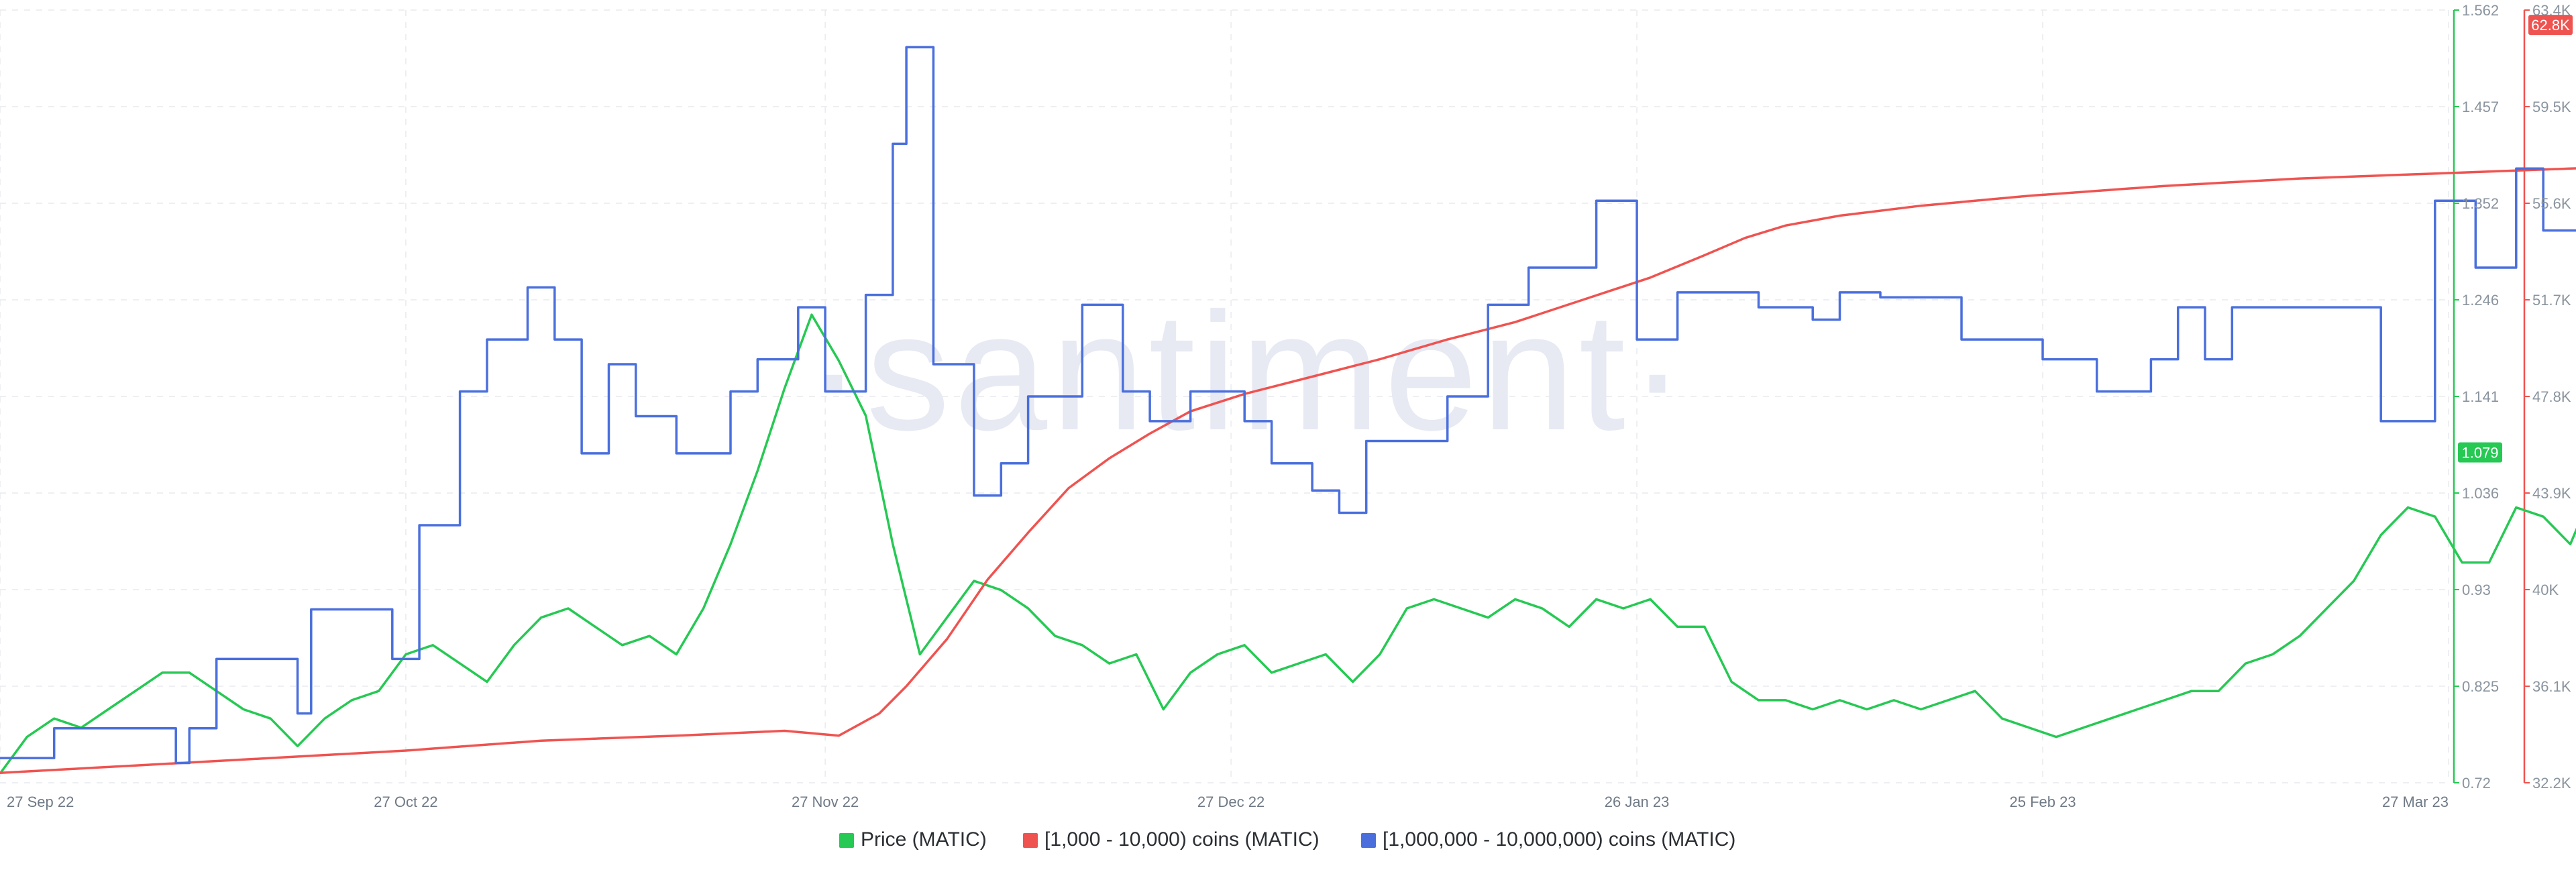 This screenshot has height=872, width=2576. Describe the element at coordinates (2480, 686) in the screenshot. I see `price-axis-tick-label: 0.825` at that location.